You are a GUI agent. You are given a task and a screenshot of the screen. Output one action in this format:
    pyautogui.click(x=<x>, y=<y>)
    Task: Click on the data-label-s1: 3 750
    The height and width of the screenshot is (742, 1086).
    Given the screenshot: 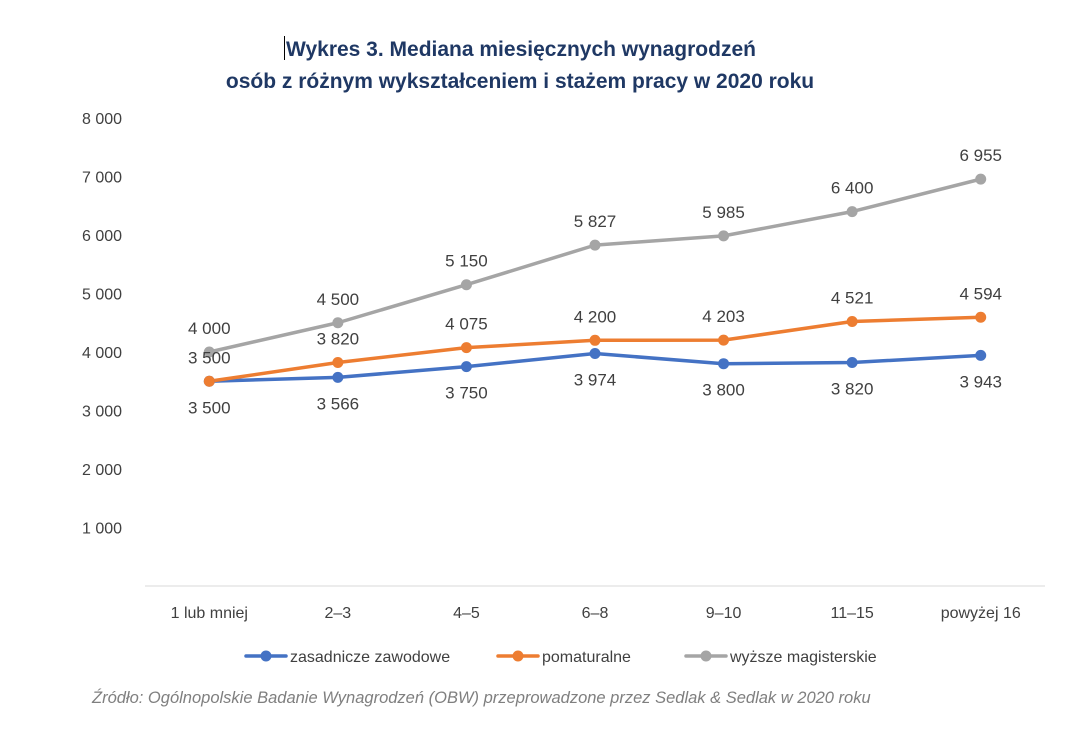 What is the action you would take?
    pyautogui.click(x=466, y=393)
    